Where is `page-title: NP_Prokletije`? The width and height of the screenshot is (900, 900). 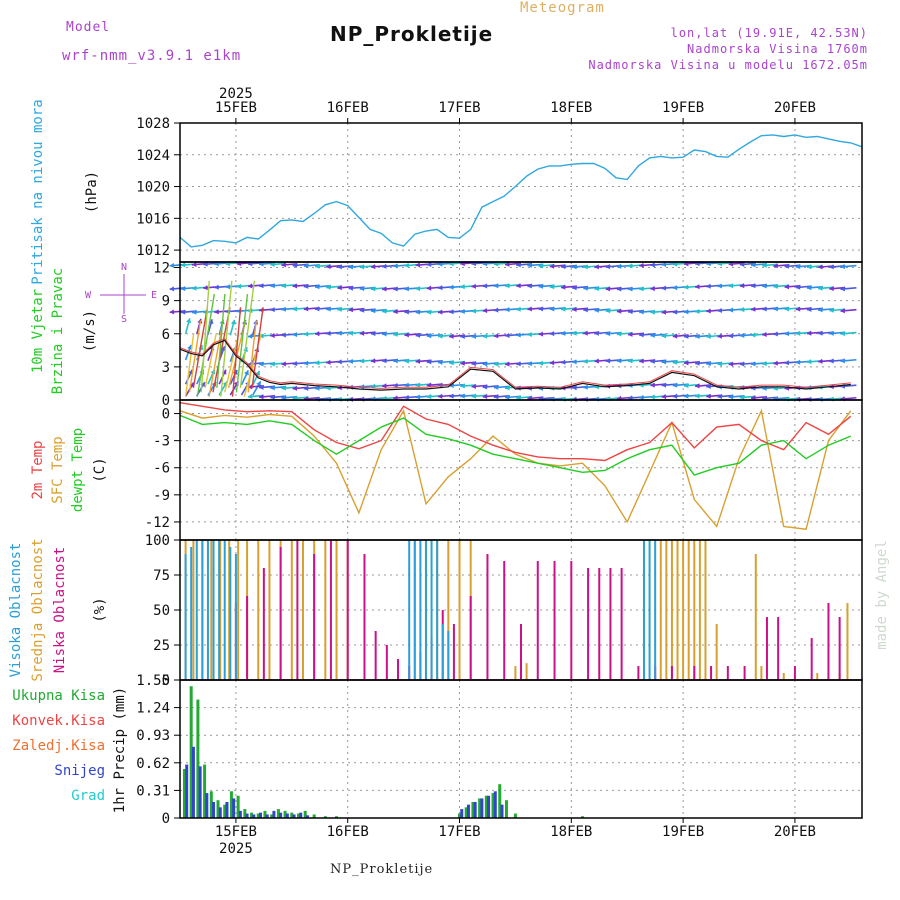
page-title: NP_Prokletije is located at coordinates (412, 34).